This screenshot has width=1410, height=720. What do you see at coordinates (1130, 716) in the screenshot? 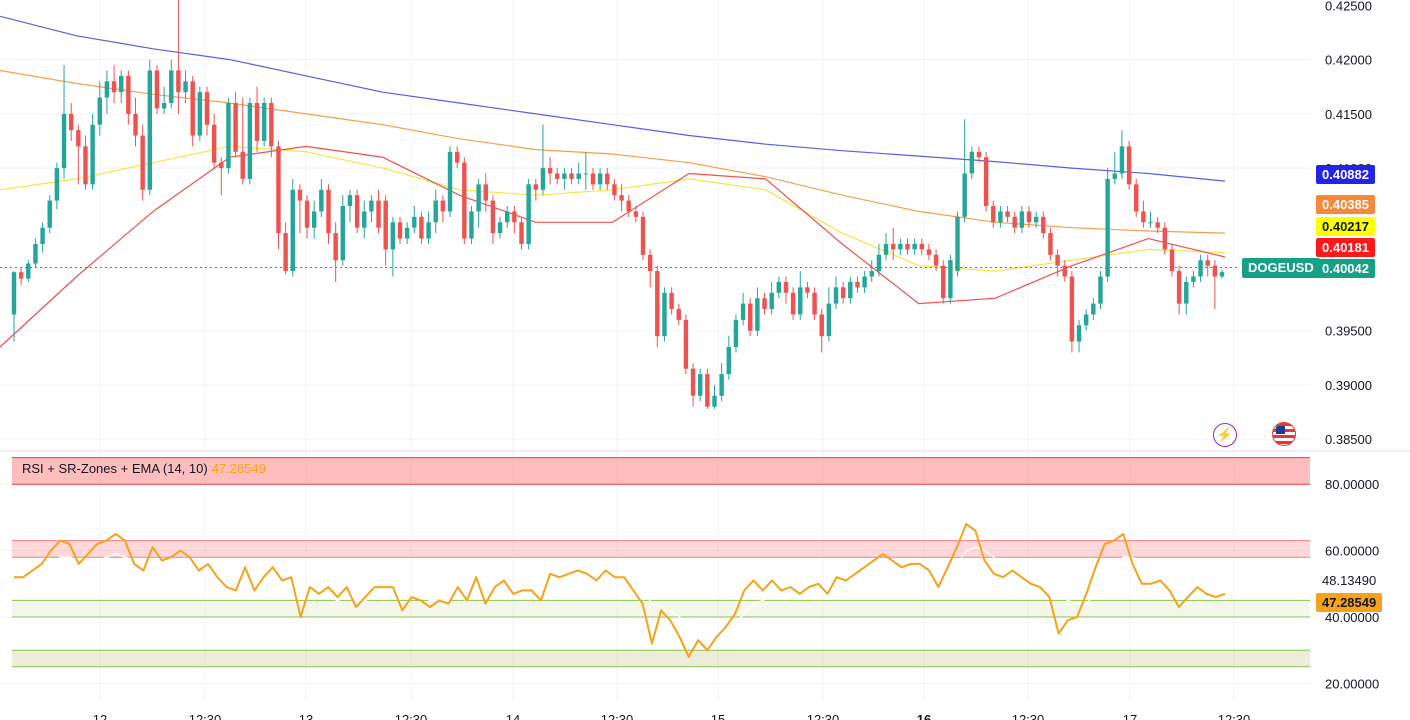
I see `time-axis-label: 17` at bounding box center [1130, 716].